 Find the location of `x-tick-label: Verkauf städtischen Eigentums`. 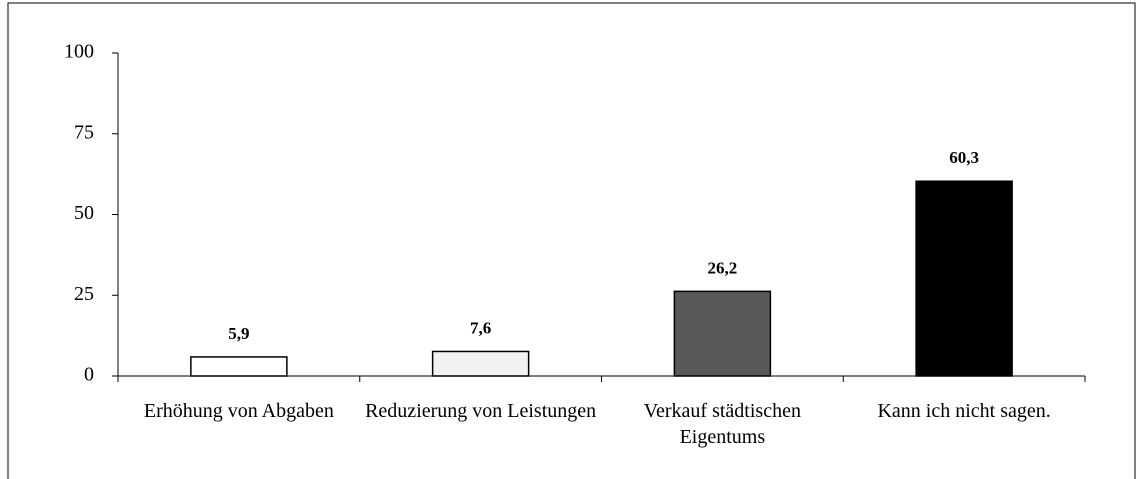

x-tick-label: Verkauf städtischen Eigentums is located at coordinates (722, 424).